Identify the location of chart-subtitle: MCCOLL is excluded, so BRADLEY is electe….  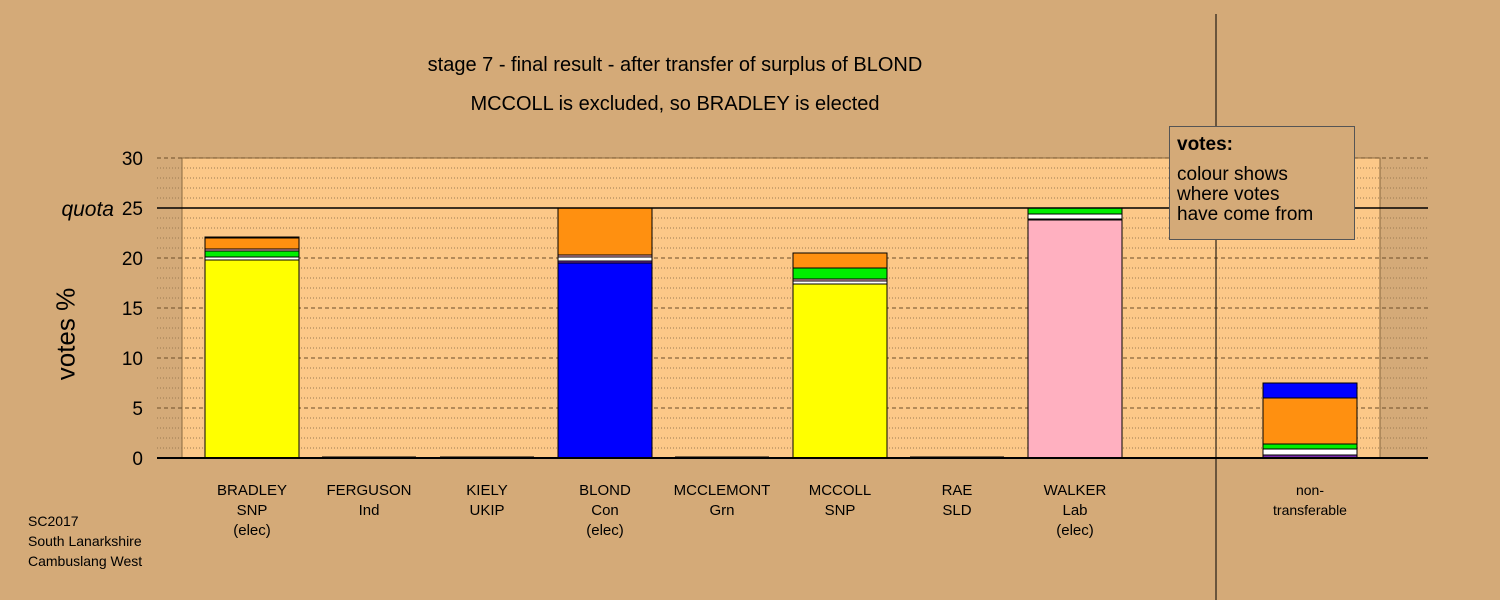
(675, 104).